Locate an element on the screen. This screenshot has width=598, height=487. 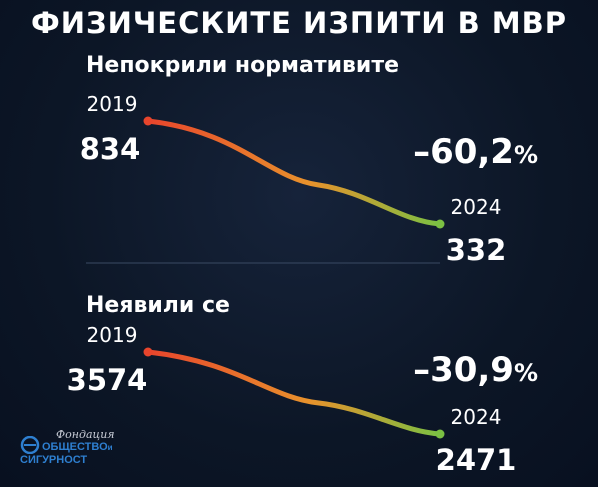
globe-icon is located at coordinates (30, 445).